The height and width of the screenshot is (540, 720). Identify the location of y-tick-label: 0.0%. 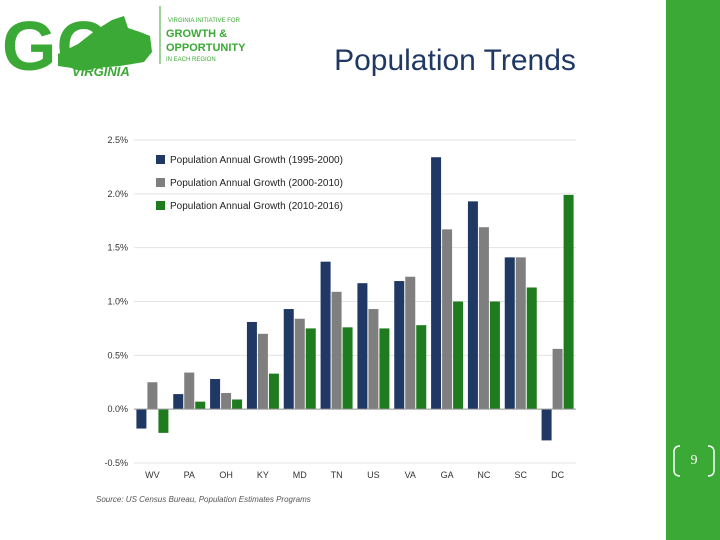
(117, 409).